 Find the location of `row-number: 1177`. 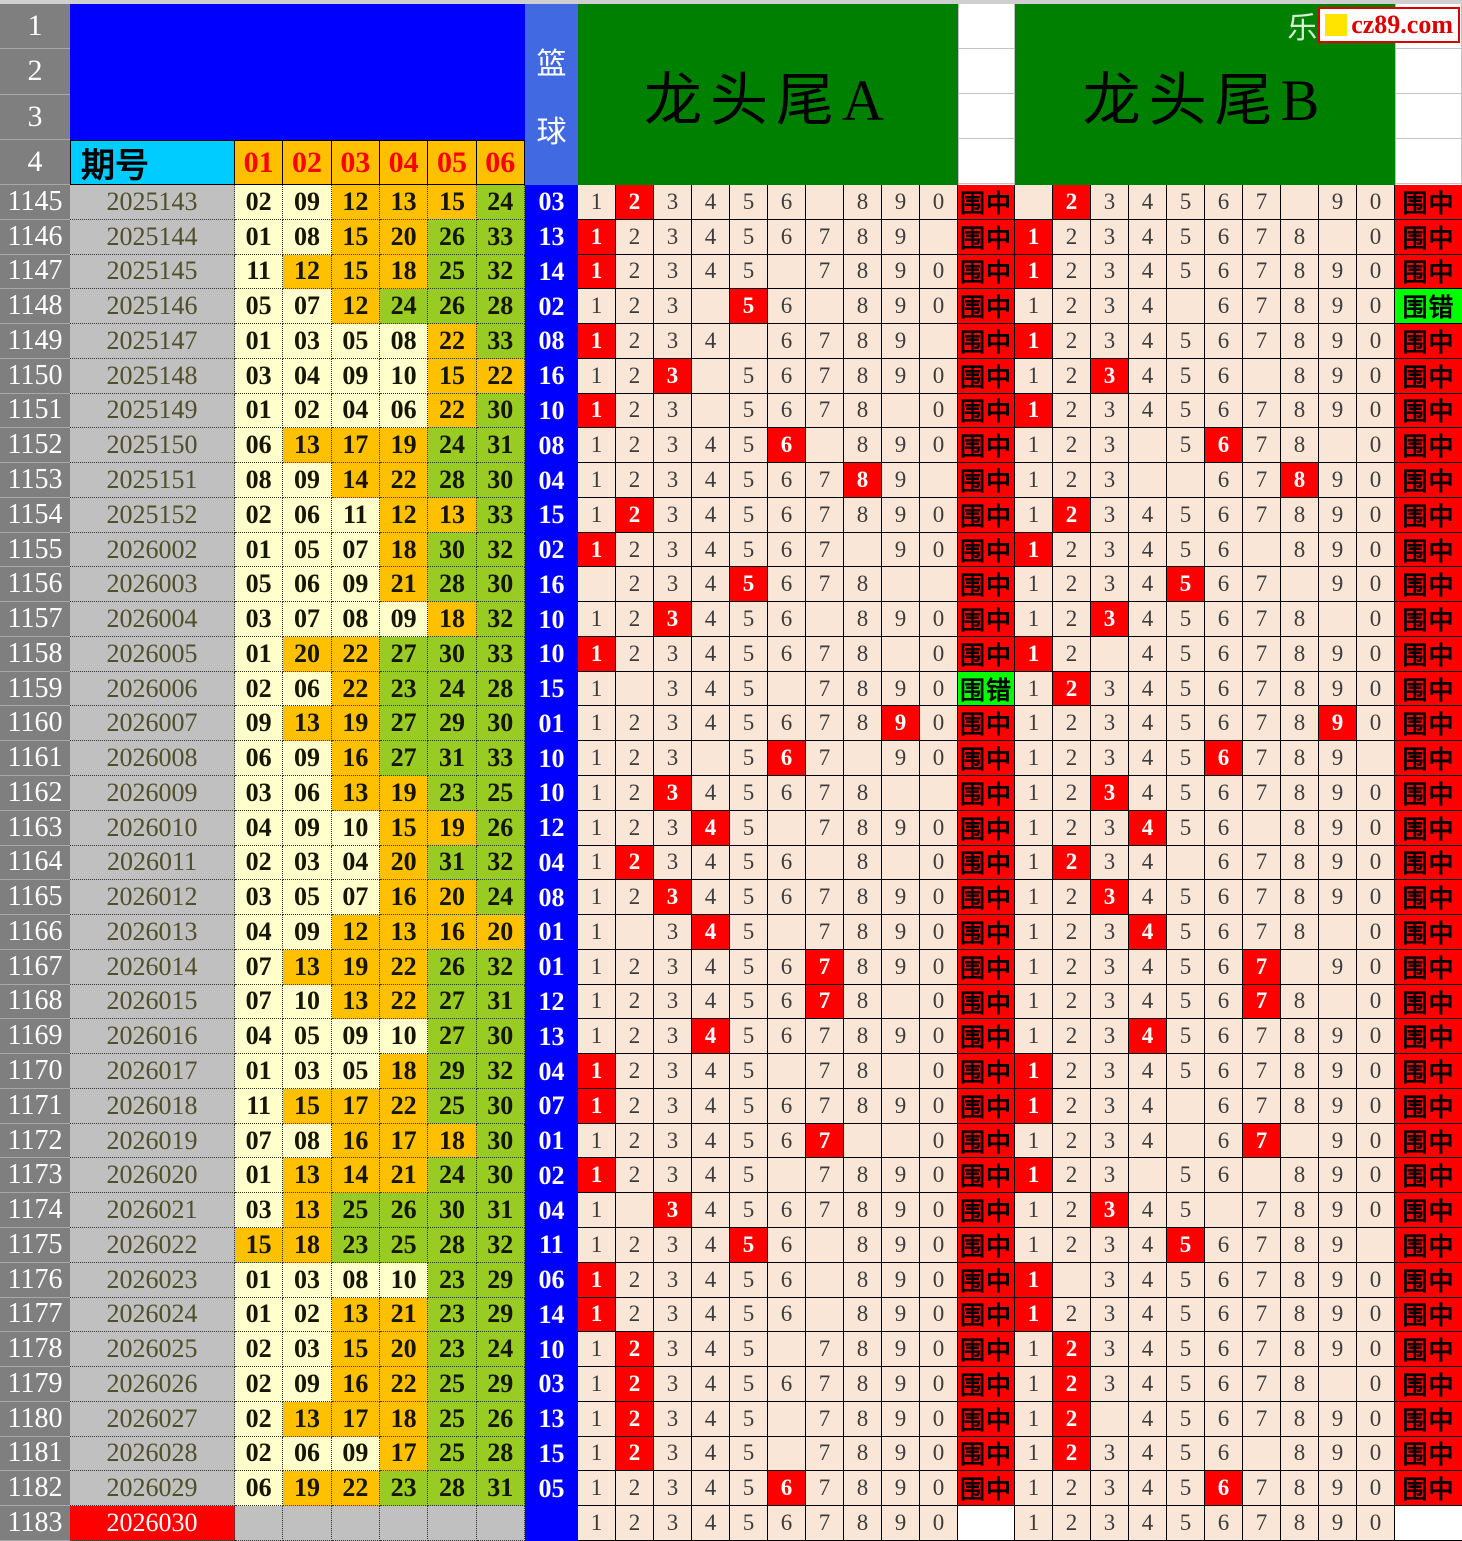

row-number: 1177 is located at coordinates (35, 1315).